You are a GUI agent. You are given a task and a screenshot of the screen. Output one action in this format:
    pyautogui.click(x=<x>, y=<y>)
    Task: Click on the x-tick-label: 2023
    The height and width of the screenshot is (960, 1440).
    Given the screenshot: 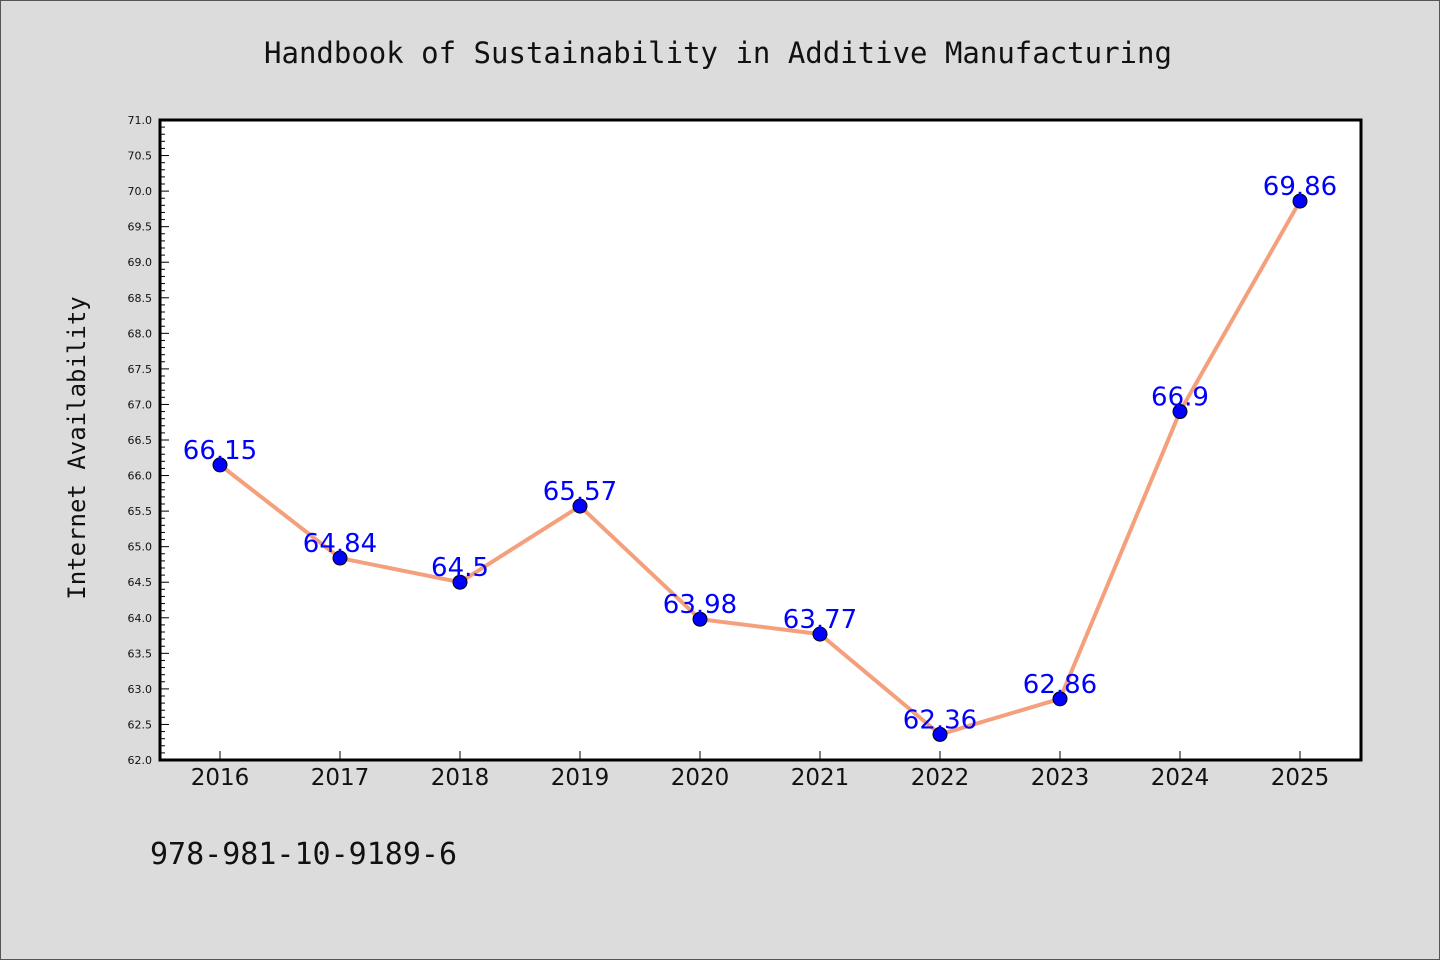 What is the action you would take?
    pyautogui.click(x=1060, y=778)
    